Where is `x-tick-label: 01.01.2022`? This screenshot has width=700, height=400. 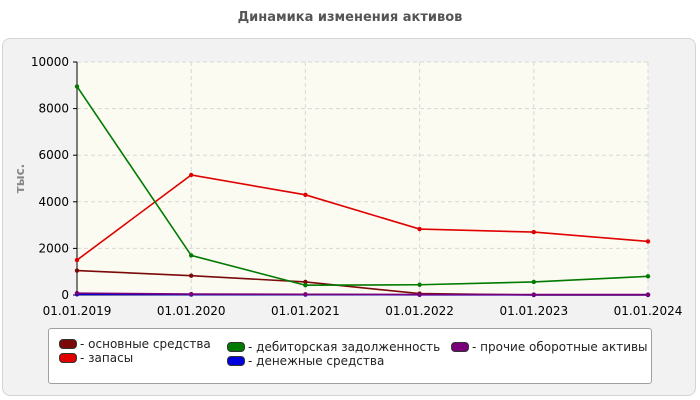 x-tick-label: 01.01.2022 is located at coordinates (419, 311).